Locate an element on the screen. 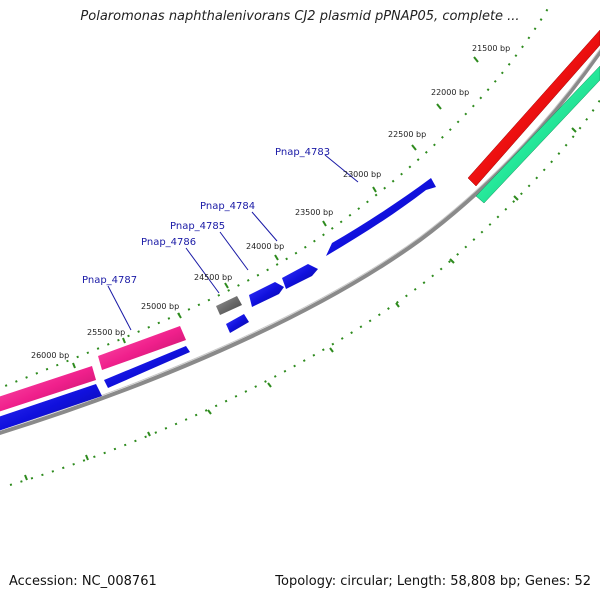 This screenshot has width=600, height=600. gene-label-pnap-4787: Pnap_4787 is located at coordinates (109, 280).